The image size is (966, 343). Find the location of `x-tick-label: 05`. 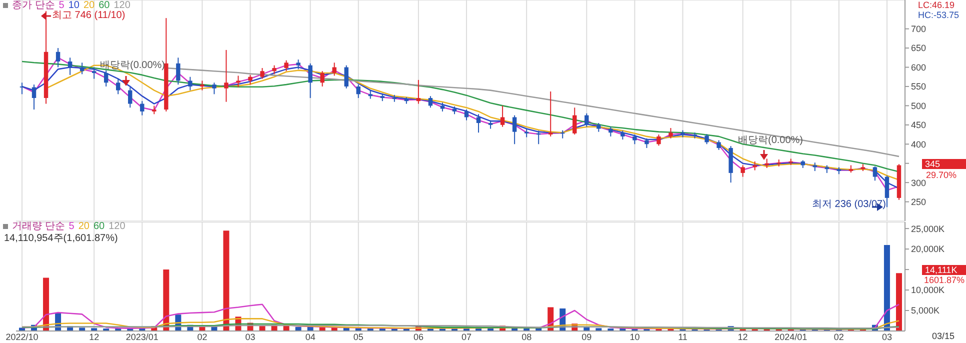

x-tick-label: 05 is located at coordinates (358, 337).